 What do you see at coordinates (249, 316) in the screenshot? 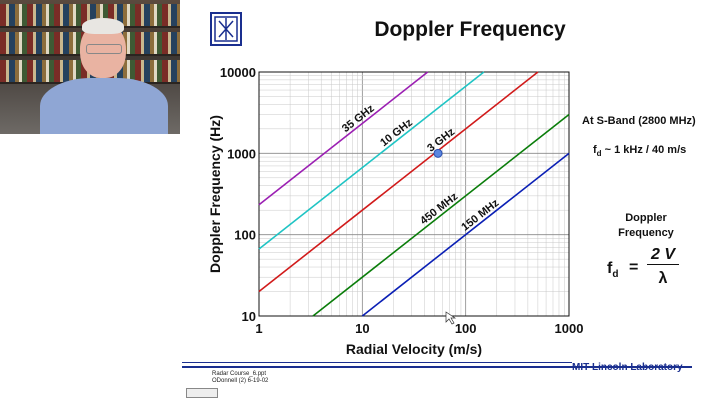
I see `y-tick-label: 10` at bounding box center [249, 316].